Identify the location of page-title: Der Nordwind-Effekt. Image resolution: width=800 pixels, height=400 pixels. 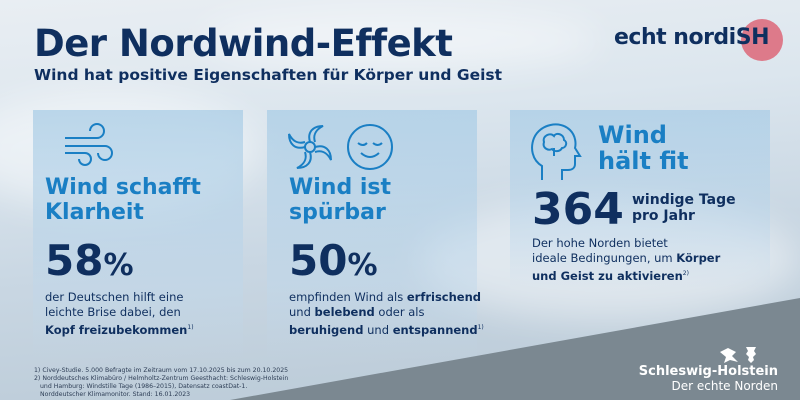
(243, 43).